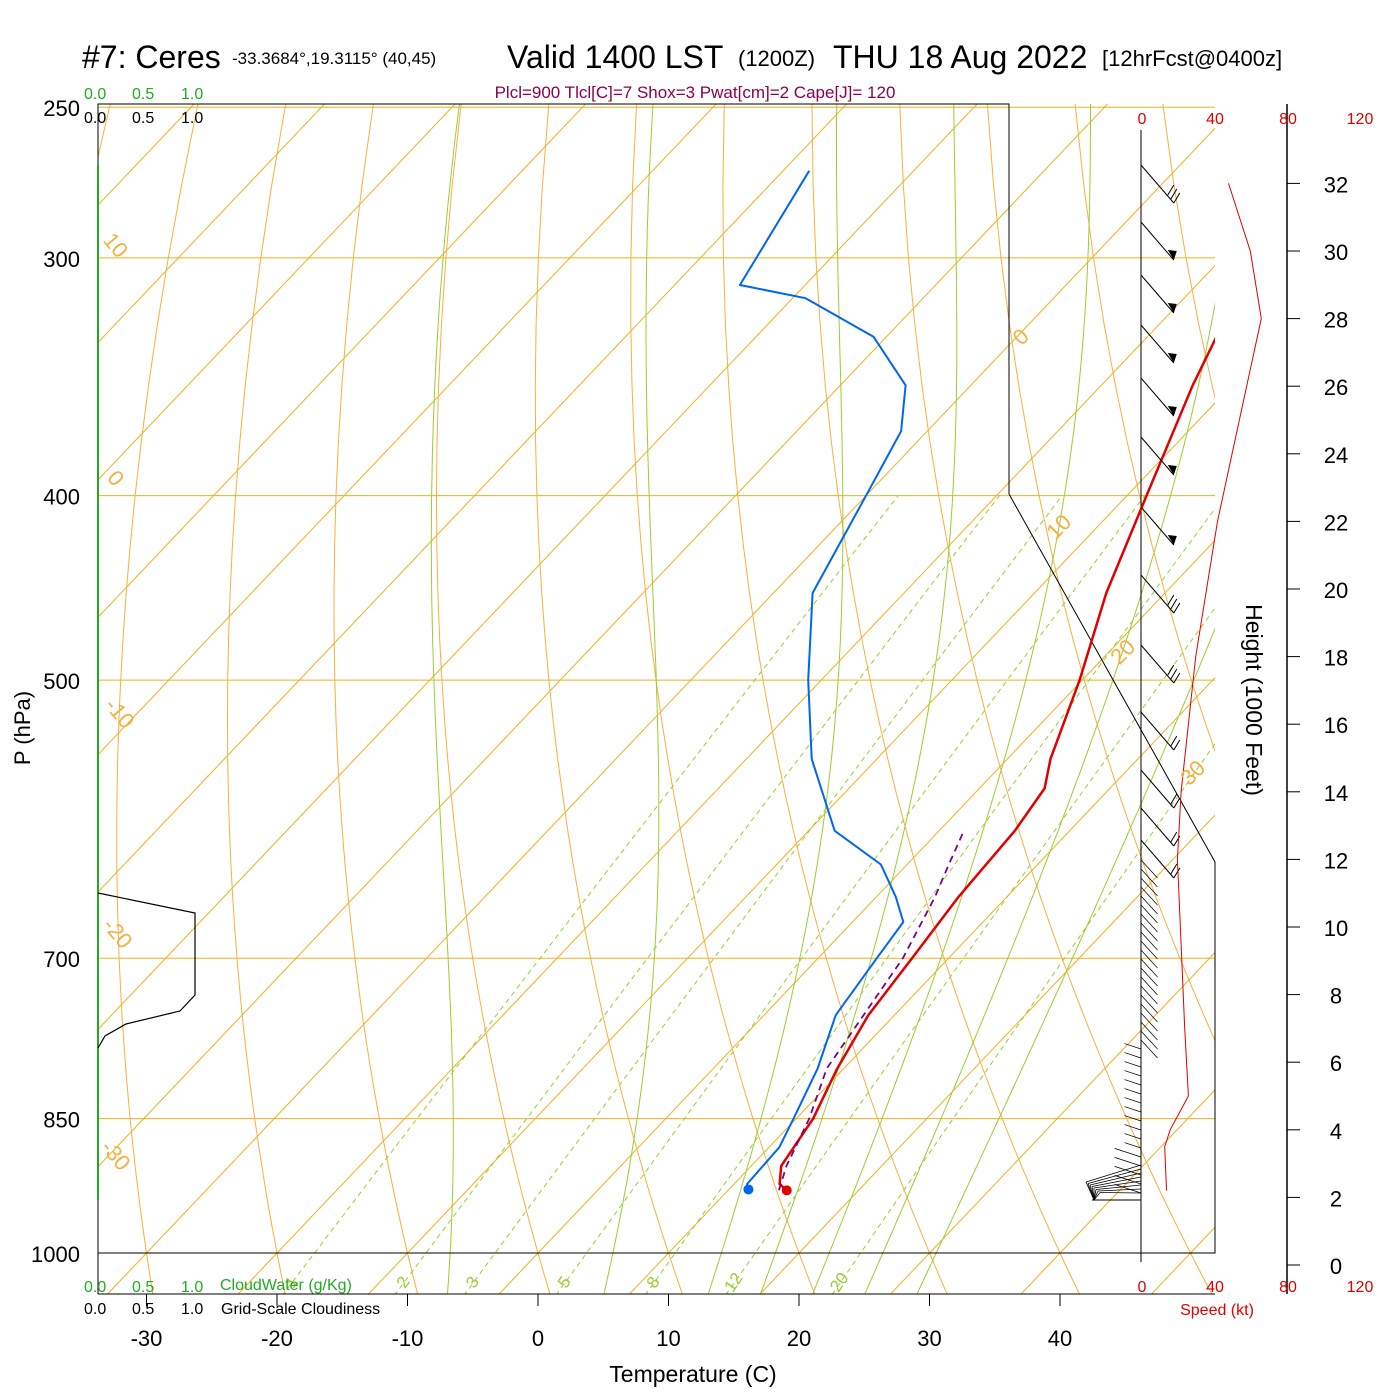 The width and height of the screenshot is (1400, 1400). What do you see at coordinates (1254, 700) in the screenshot?
I see `height-axis-title: Height (1000 Feet)` at bounding box center [1254, 700].